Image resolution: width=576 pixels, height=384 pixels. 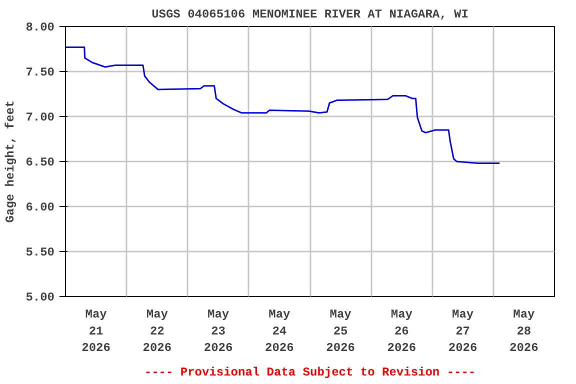 I want to click on text: ---- Provisional Data Subject to Revision ----, so click(x=310, y=373).